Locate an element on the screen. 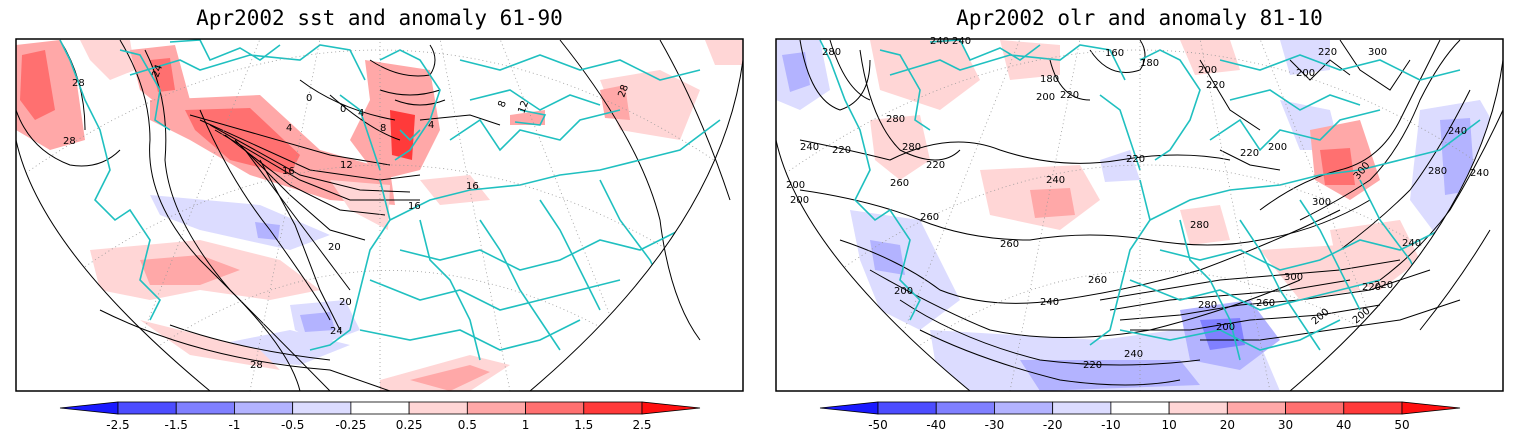  right-contour-label: 160 is located at coordinates (1114, 53).